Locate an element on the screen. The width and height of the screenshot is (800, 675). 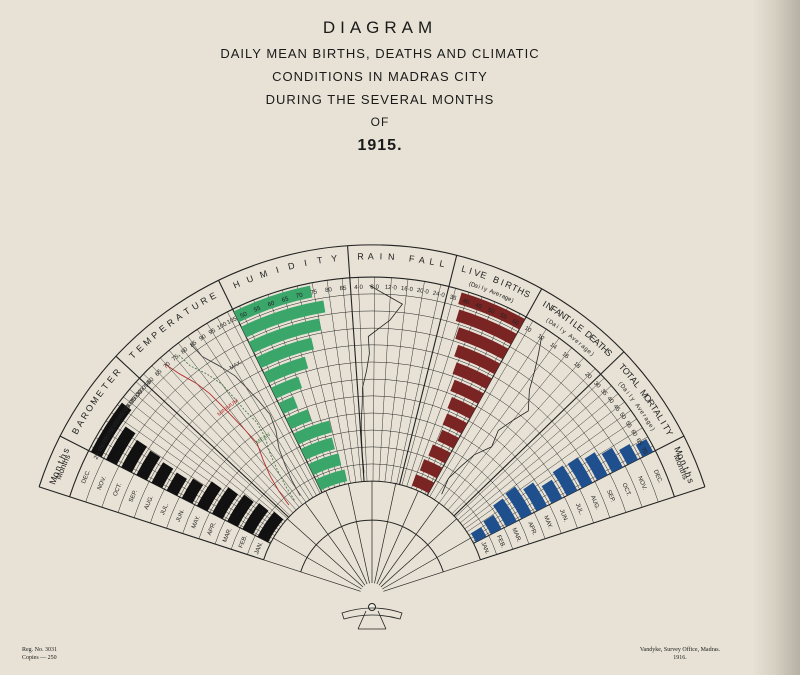
header-infantile_deaths-char-15: S is located at coordinates (608, 352).